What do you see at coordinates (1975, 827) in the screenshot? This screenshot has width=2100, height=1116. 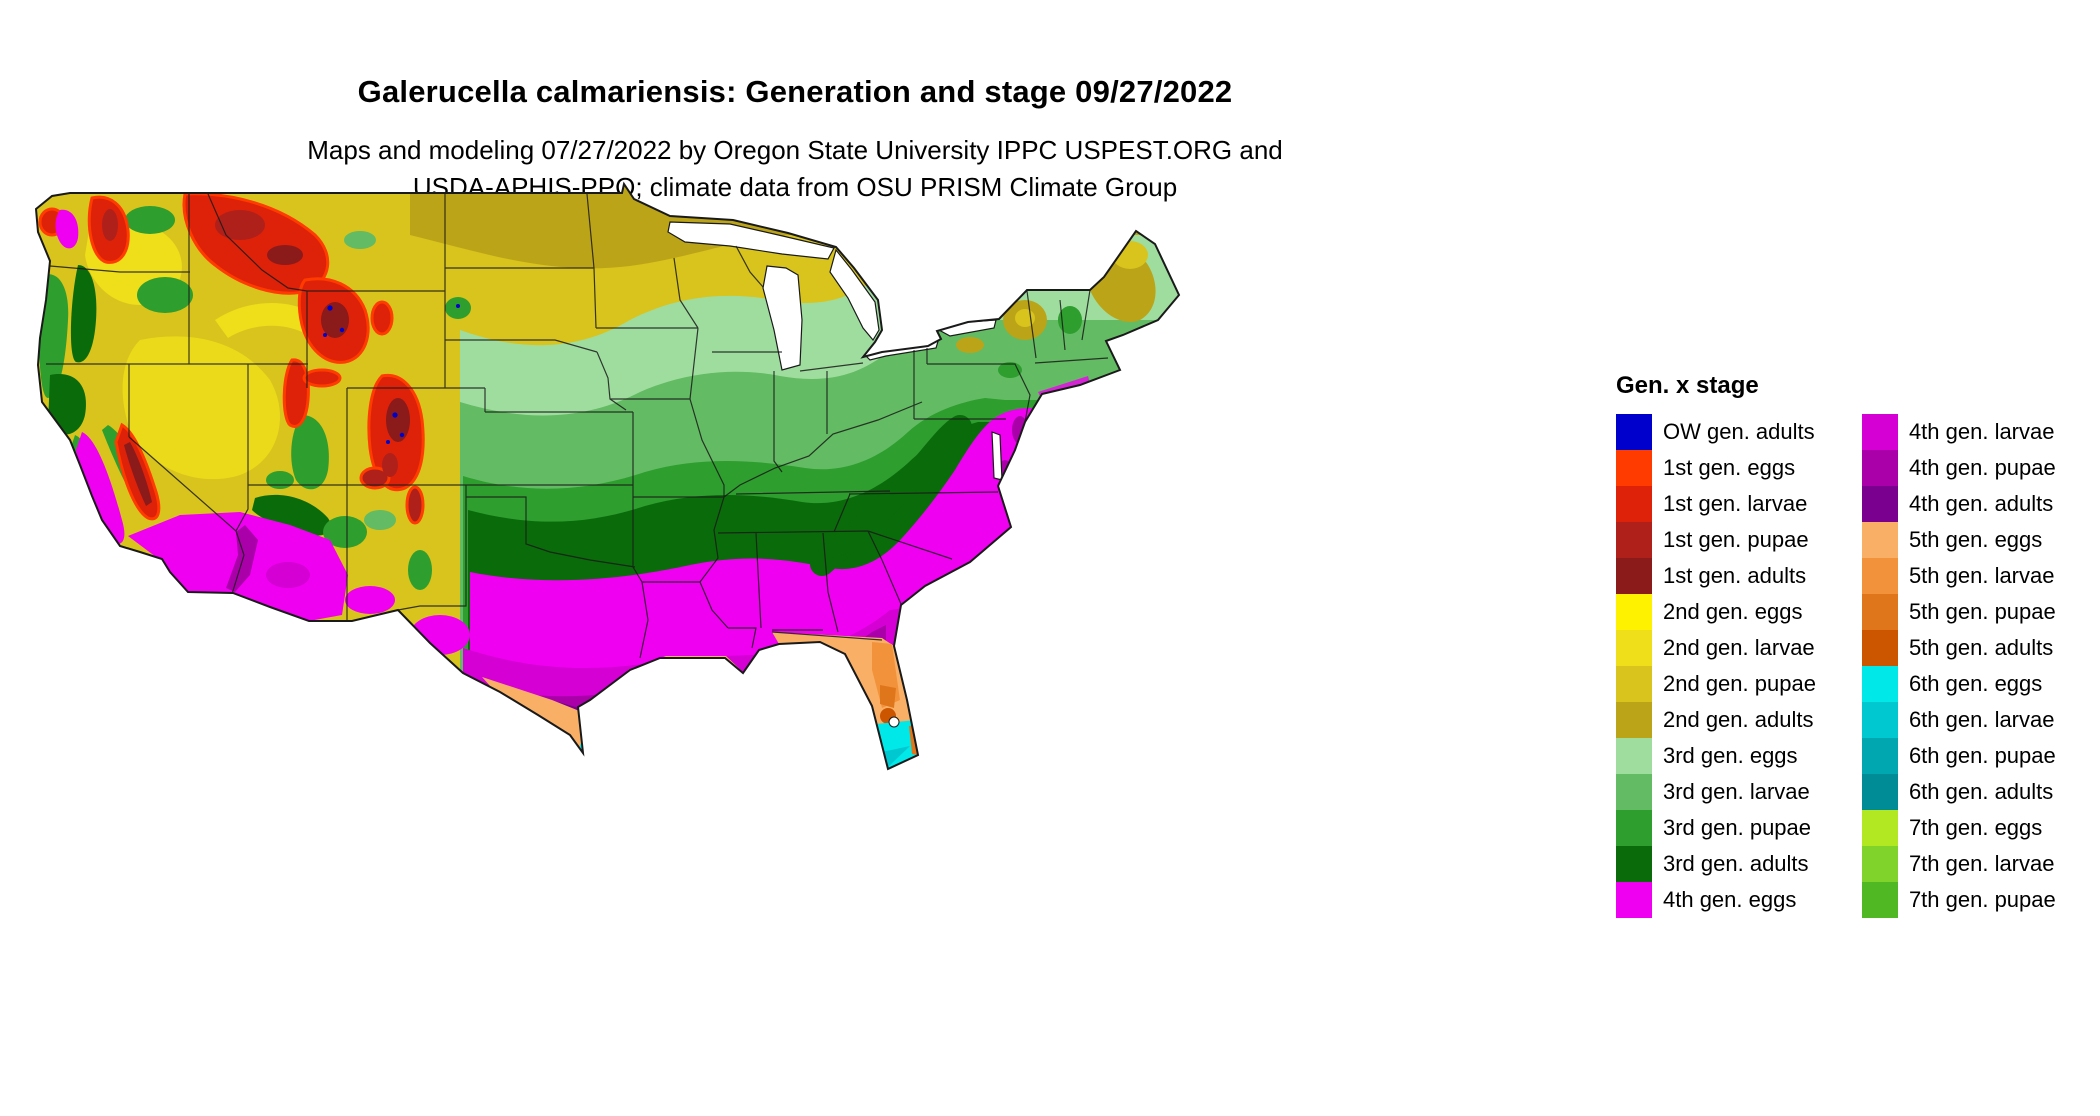 I see `legend-label: 7th gen. eggs` at bounding box center [1975, 827].